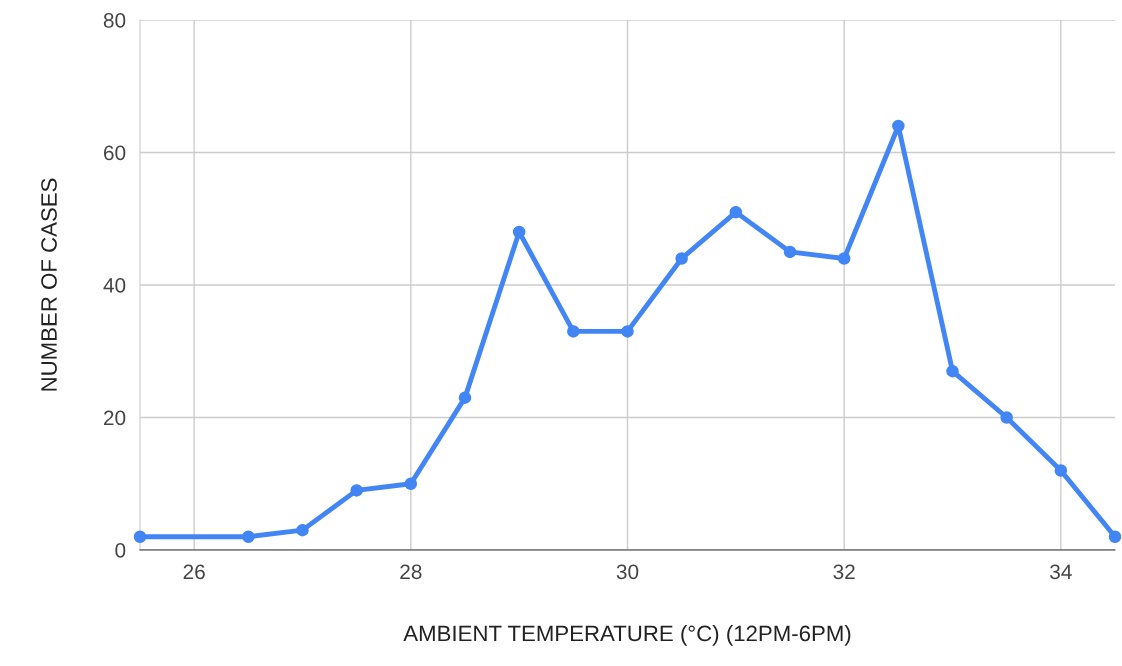  Describe the element at coordinates (411, 572) in the screenshot. I see `x-tick-label: 28` at that location.